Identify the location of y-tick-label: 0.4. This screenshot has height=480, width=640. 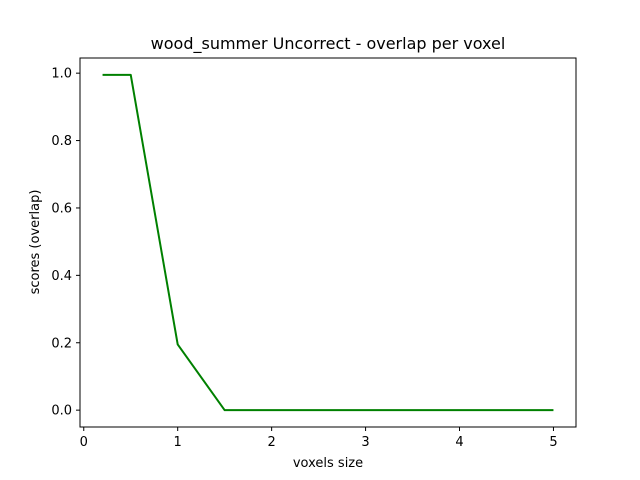
(61, 276).